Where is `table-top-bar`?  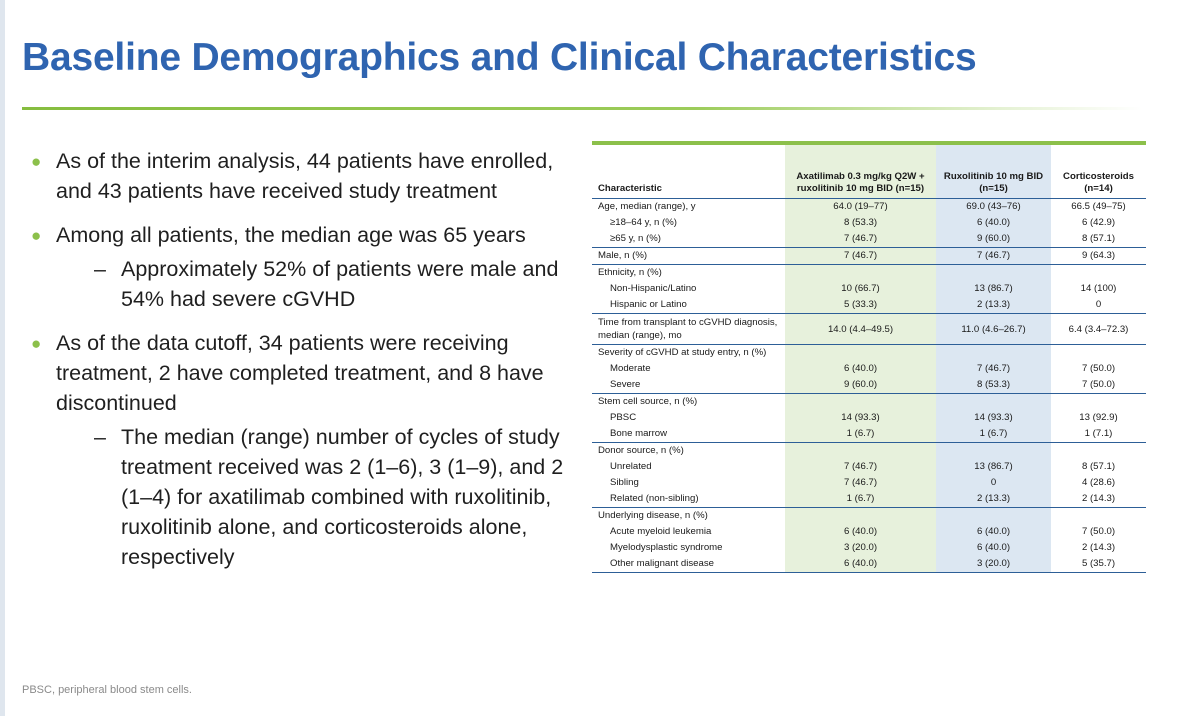 table-top-bar is located at coordinates (869, 143).